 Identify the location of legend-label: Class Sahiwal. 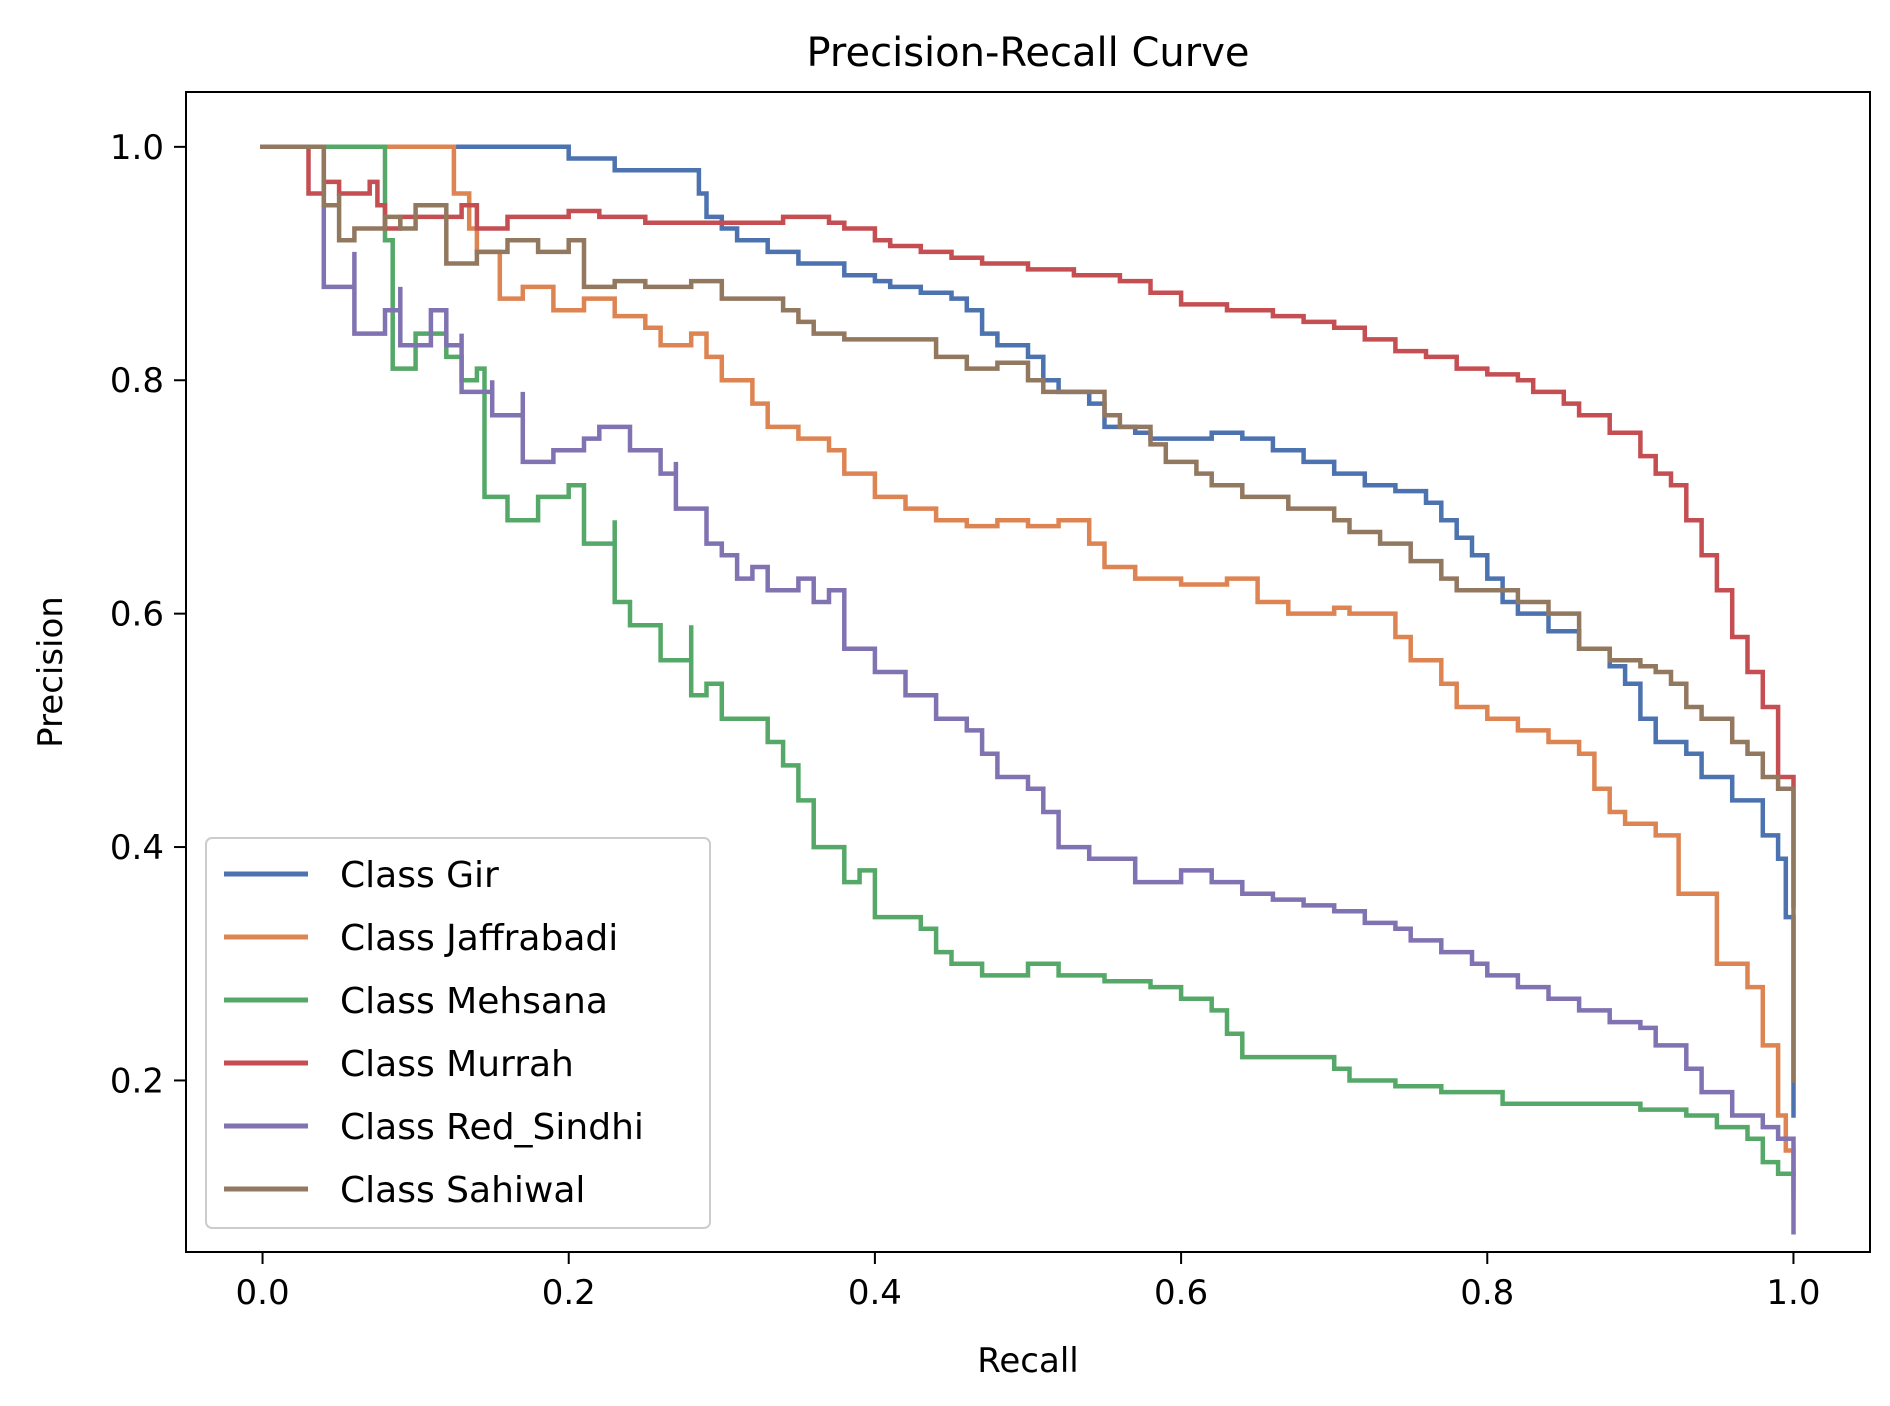
(462, 1190).